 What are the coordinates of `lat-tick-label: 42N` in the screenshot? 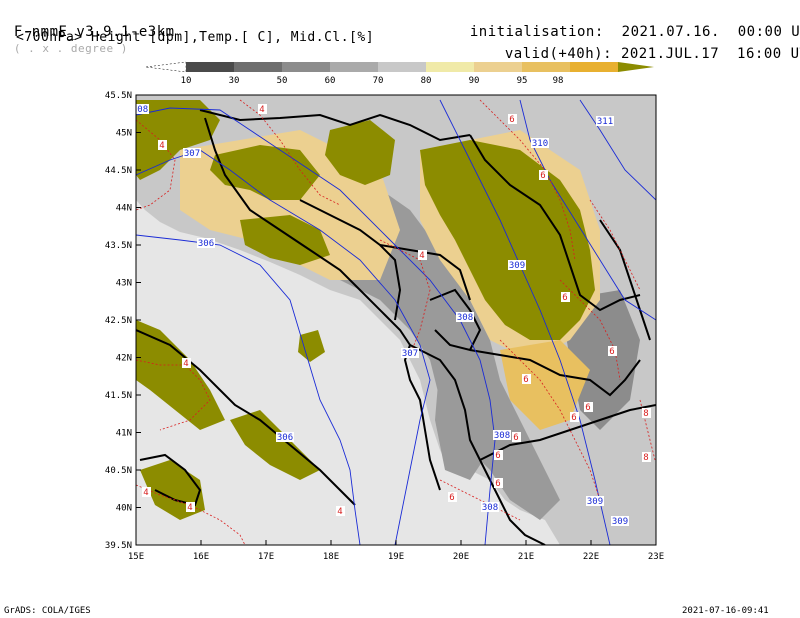 It's located at (124, 359).